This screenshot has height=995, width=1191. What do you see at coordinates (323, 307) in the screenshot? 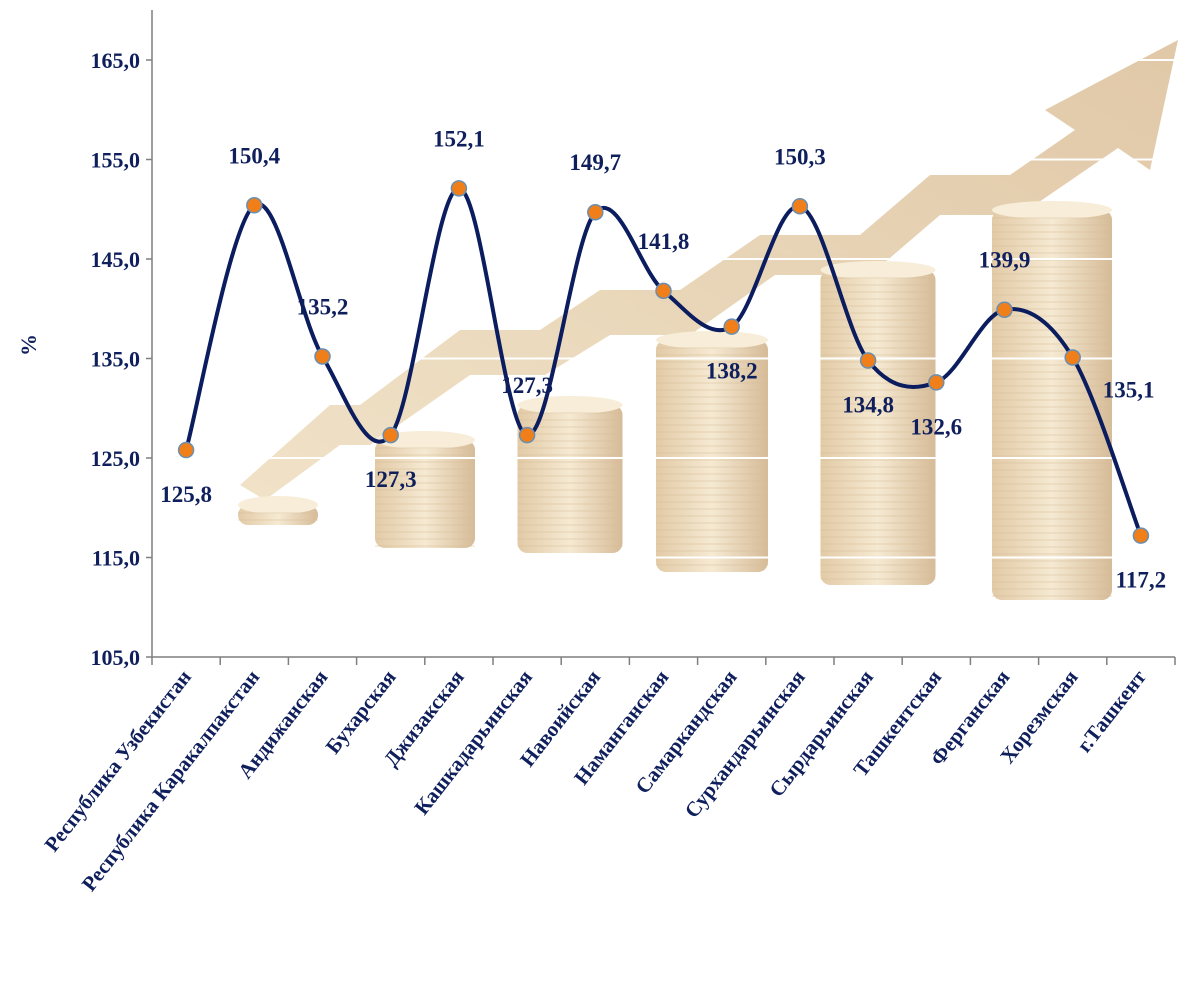
I see `data-label: 135,2` at bounding box center [323, 307].